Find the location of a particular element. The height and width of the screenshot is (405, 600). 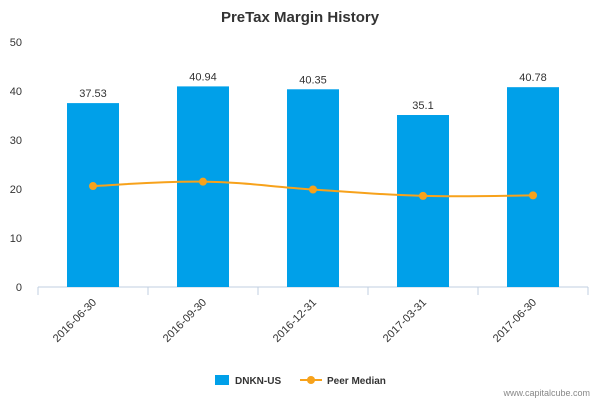

y-tick-label: 40 is located at coordinates (16, 92).